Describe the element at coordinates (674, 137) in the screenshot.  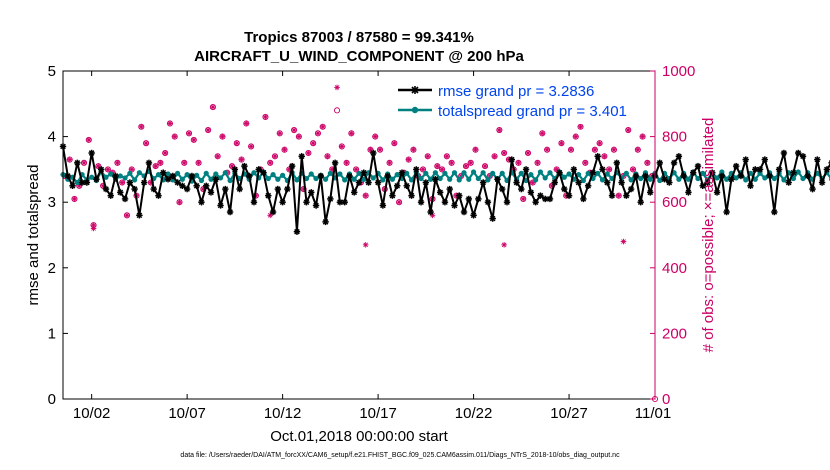
I see `y-right-tick-label: 800` at that location.